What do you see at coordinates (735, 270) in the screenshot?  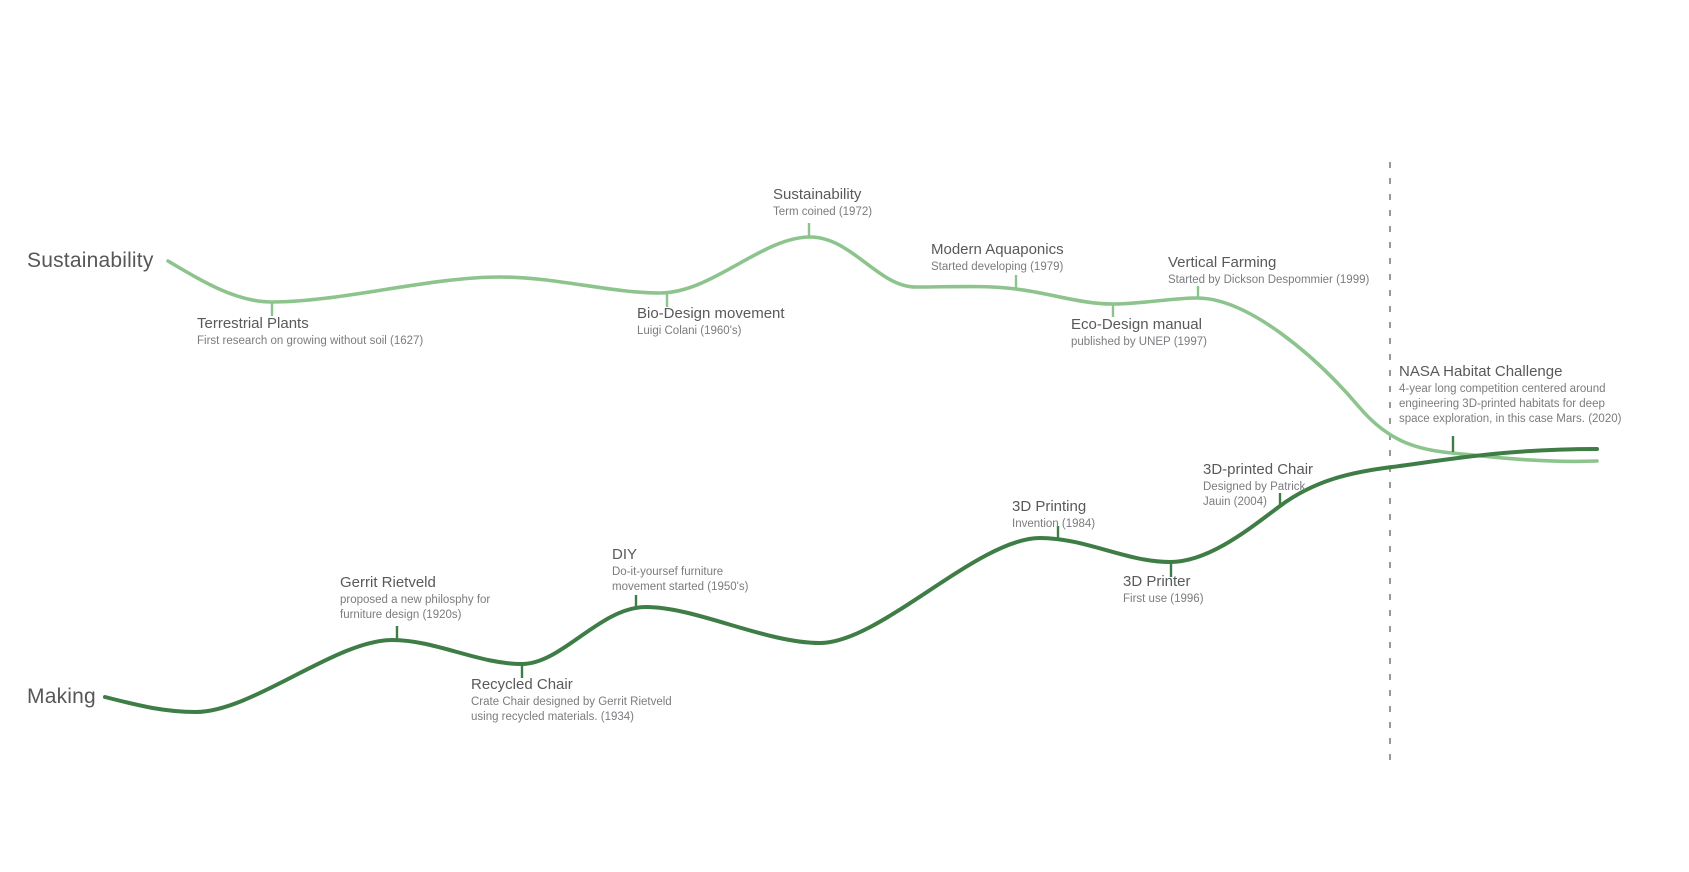 I see `sustainability-event-ticks` at bounding box center [735, 270].